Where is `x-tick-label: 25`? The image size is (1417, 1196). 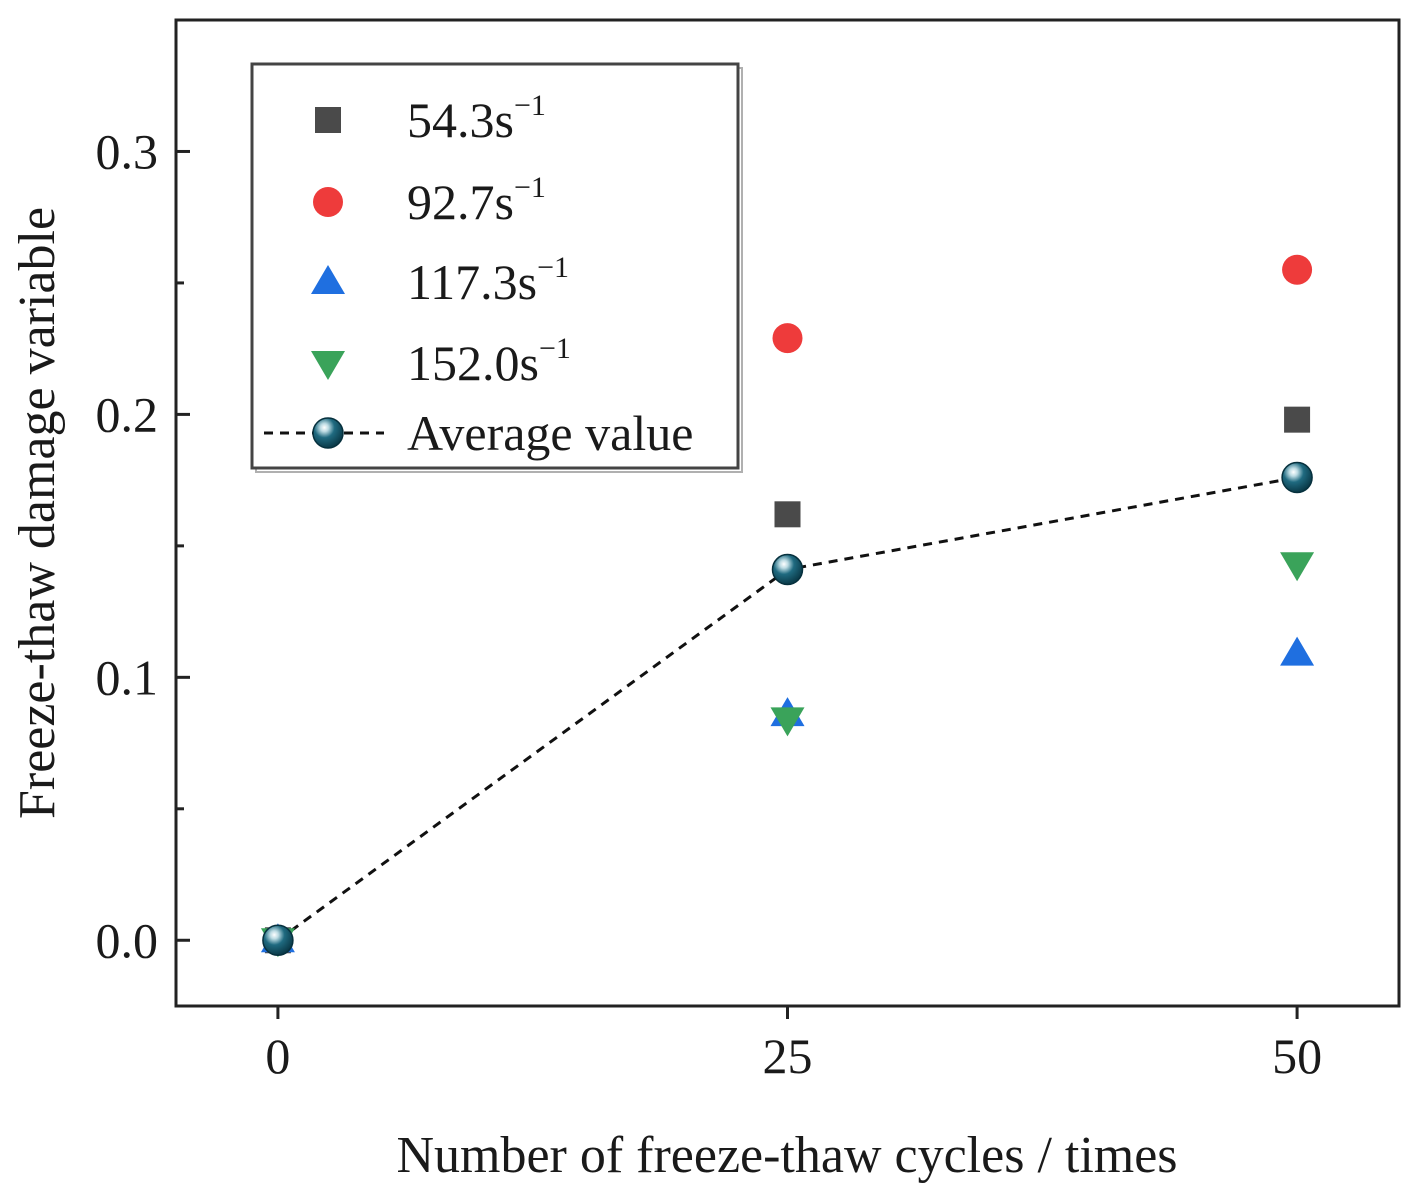 x-tick-label: 25 is located at coordinates (788, 1056).